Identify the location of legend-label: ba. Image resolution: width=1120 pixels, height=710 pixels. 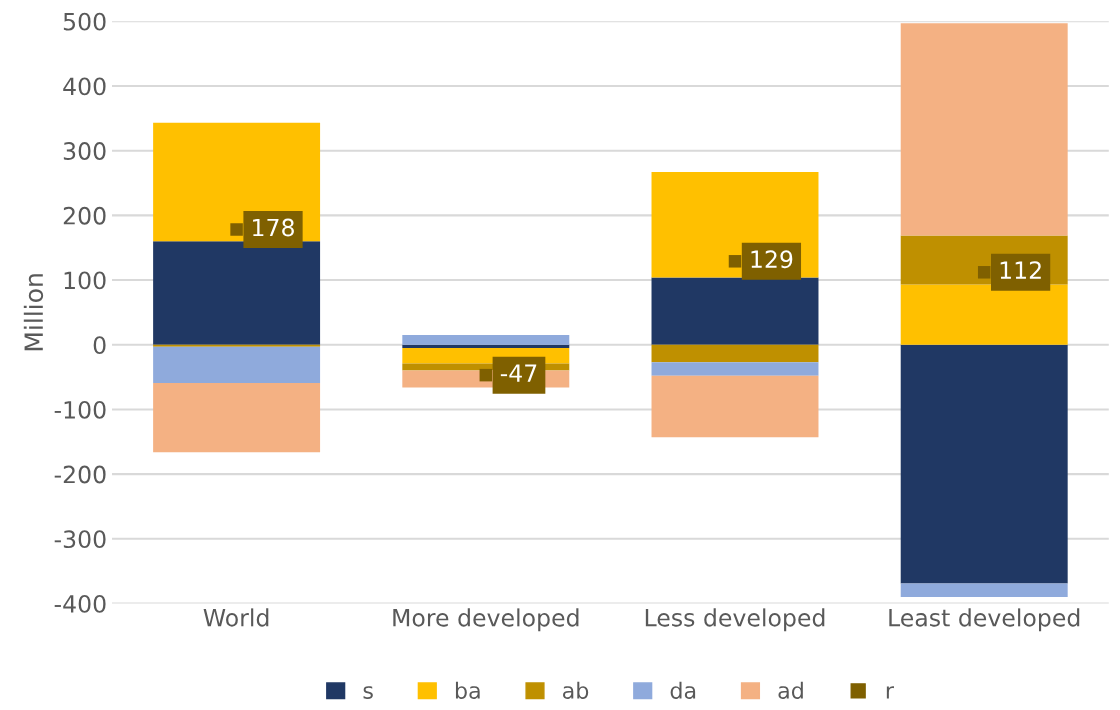
(467, 690).